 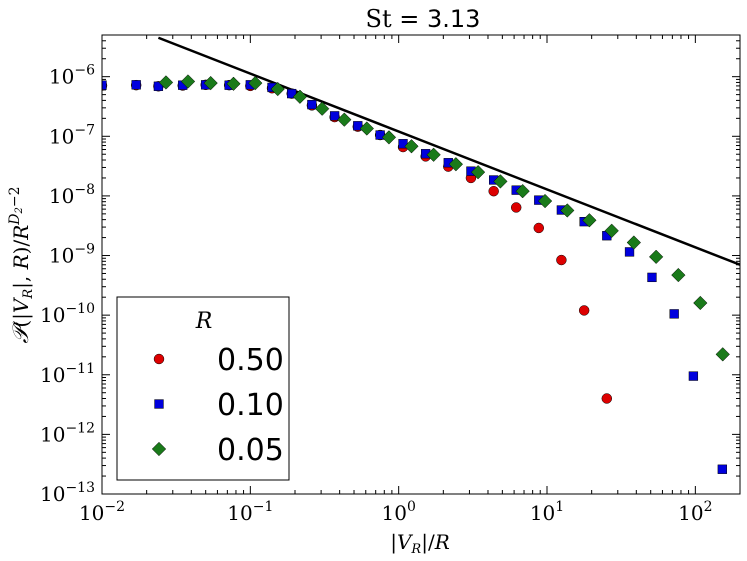 I want to click on legend-box, so click(x=203, y=388).